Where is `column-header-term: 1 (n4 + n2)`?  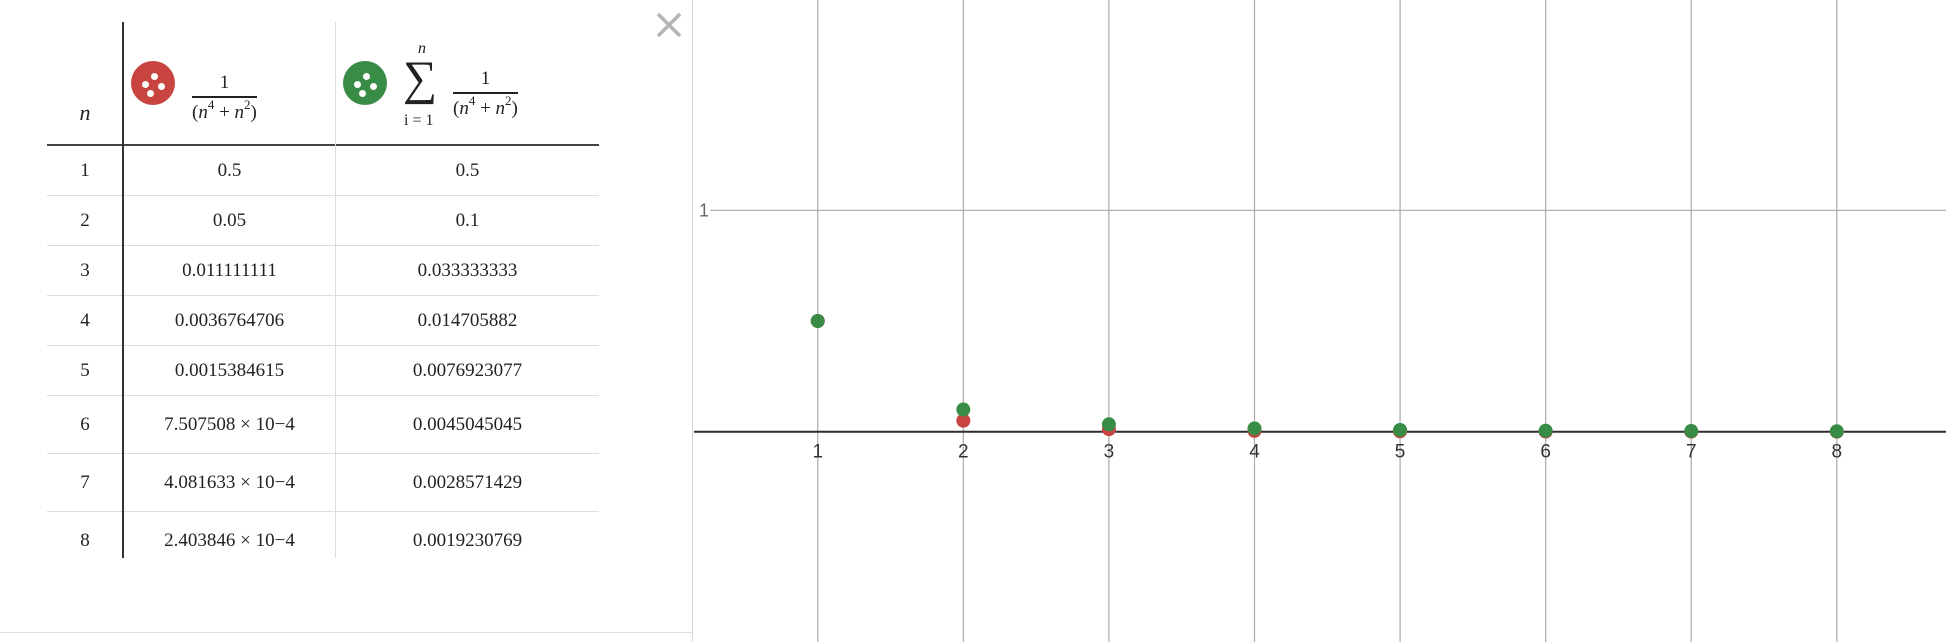
column-header-term: 1 (n4 + n2) is located at coordinates (224, 97).